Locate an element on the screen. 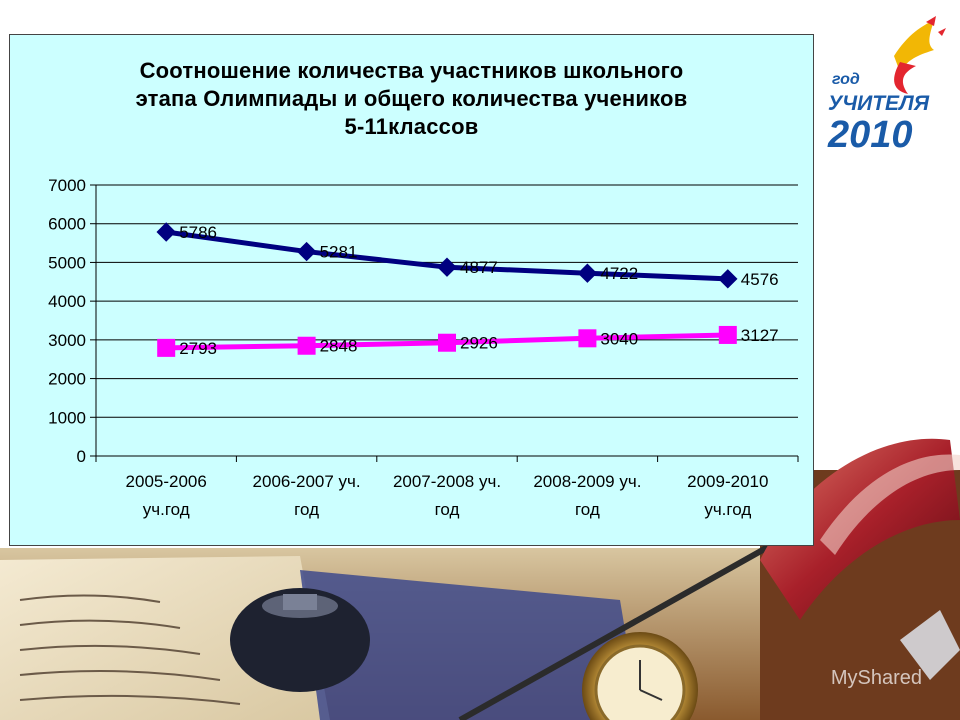  y-tick-label: 3000 is located at coordinates (67, 340).